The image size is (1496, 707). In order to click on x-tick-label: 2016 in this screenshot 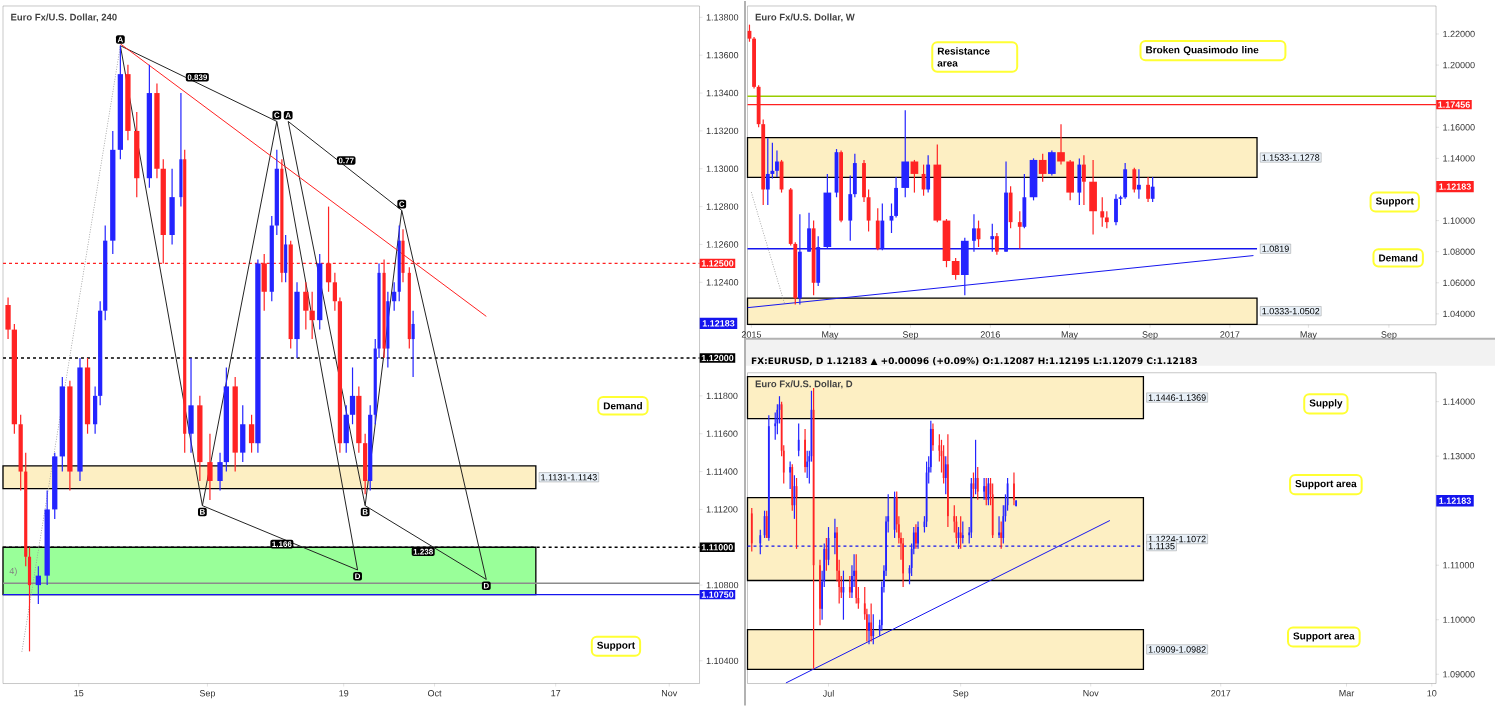, I will do `click(990, 334)`.